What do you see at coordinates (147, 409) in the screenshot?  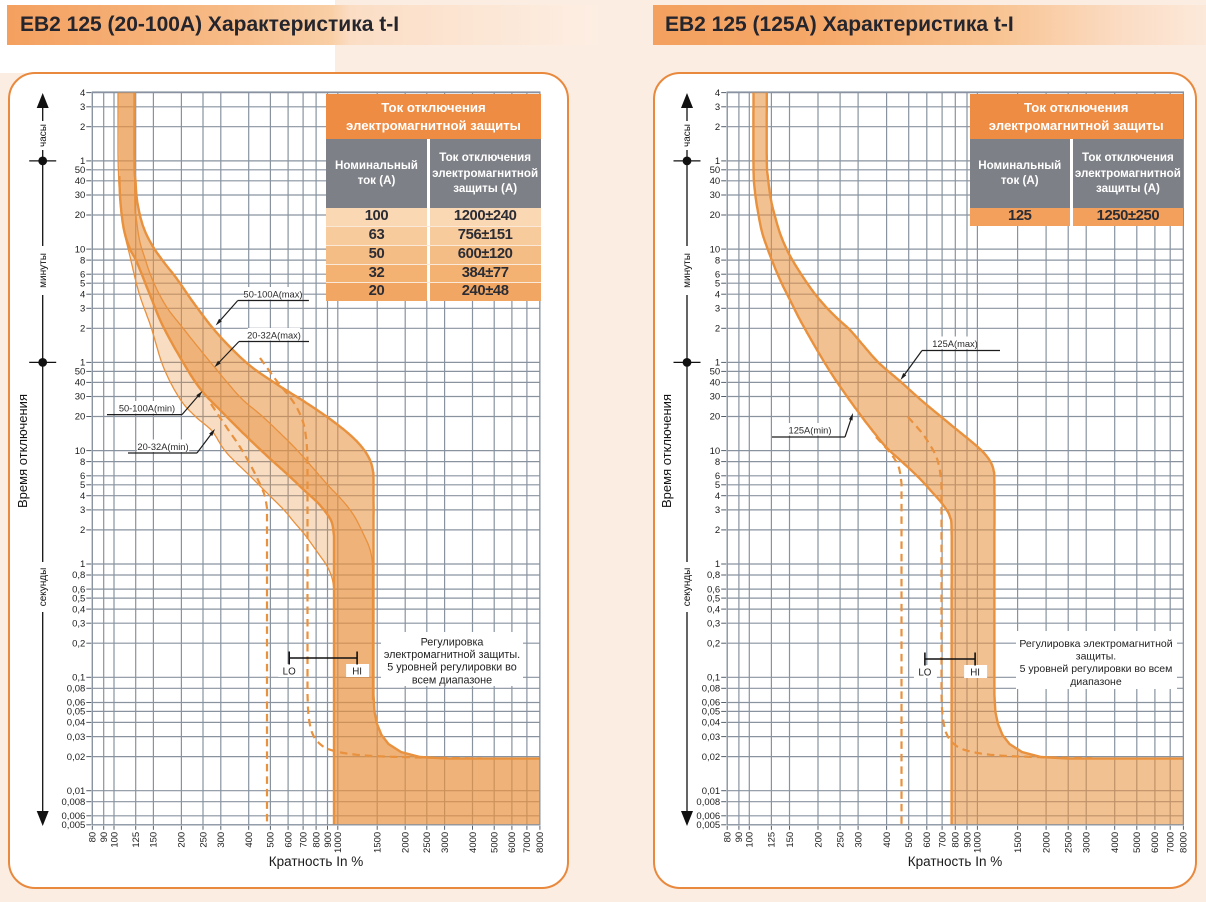 I see `svg-text: 50-100A(min)` at bounding box center [147, 409].